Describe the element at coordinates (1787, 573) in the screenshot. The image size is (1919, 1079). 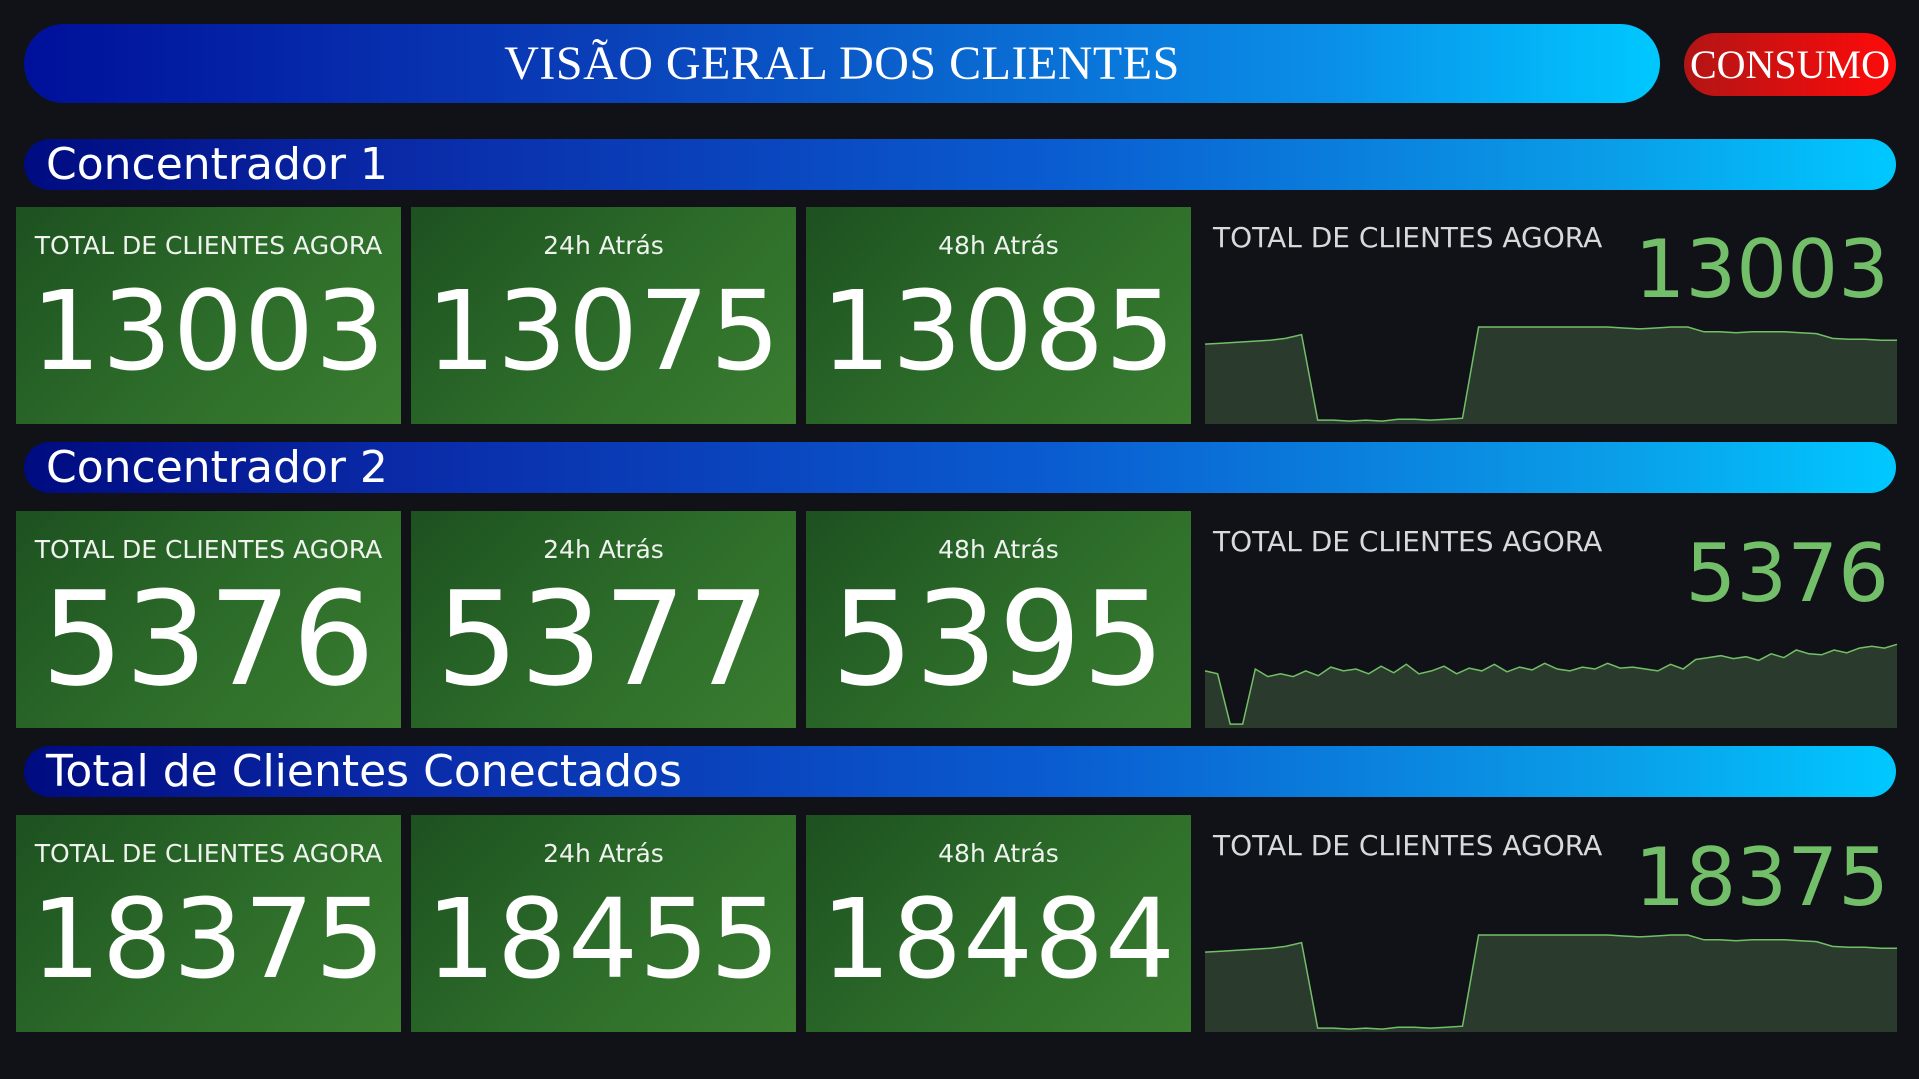
I see `graph-value: 5376` at that location.